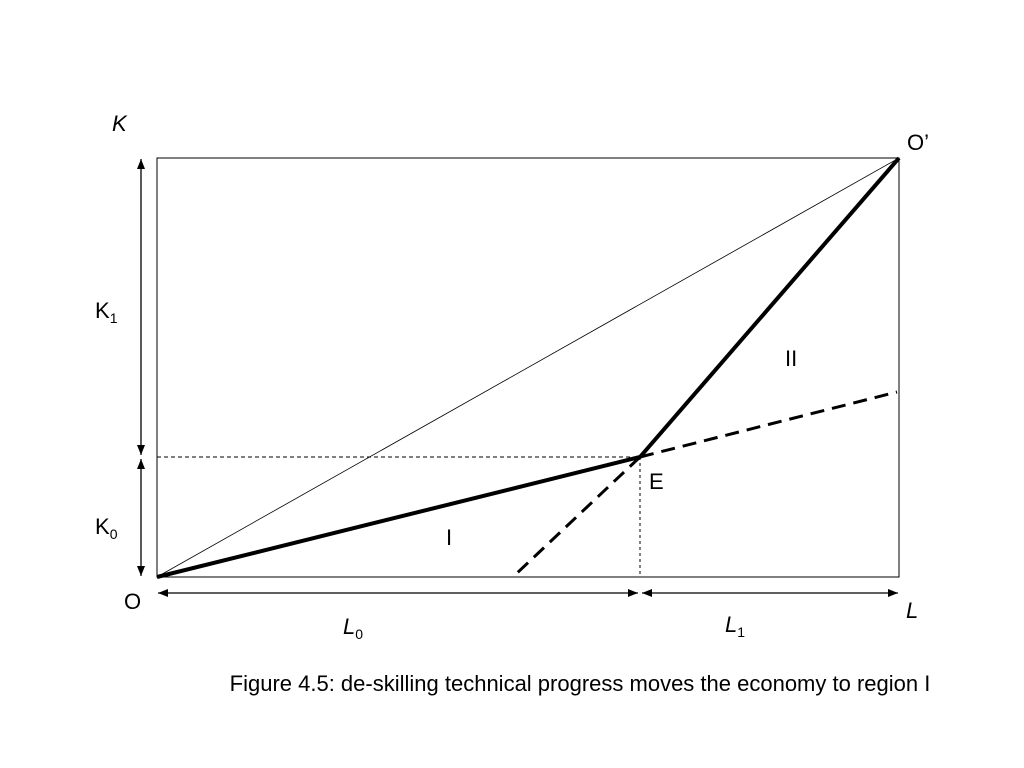 This screenshot has width=1024, height=768. I want to click on k0-base: K, so click(102, 526).